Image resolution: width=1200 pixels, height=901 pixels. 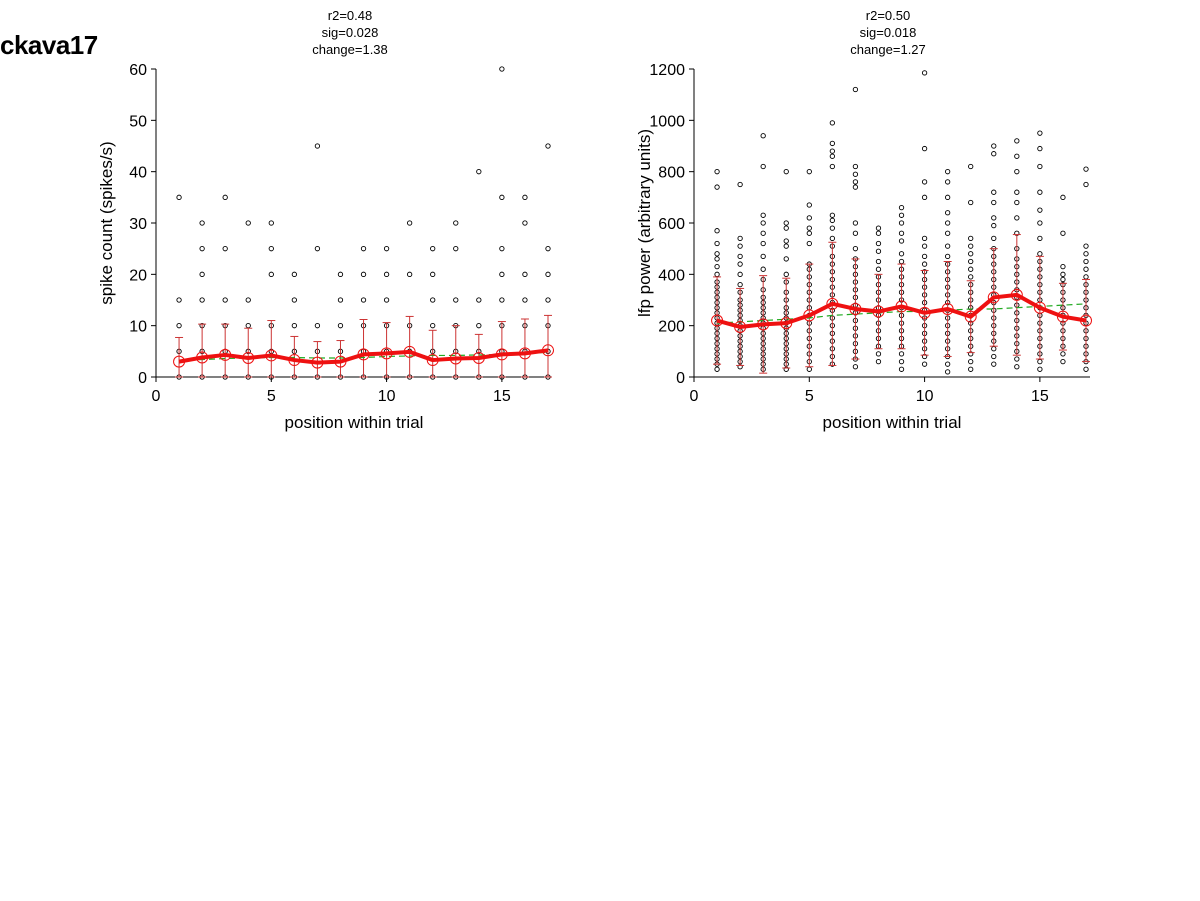 What do you see at coordinates (350, 32) in the screenshot?
I see `chart-title-line: sig=0.028` at bounding box center [350, 32].